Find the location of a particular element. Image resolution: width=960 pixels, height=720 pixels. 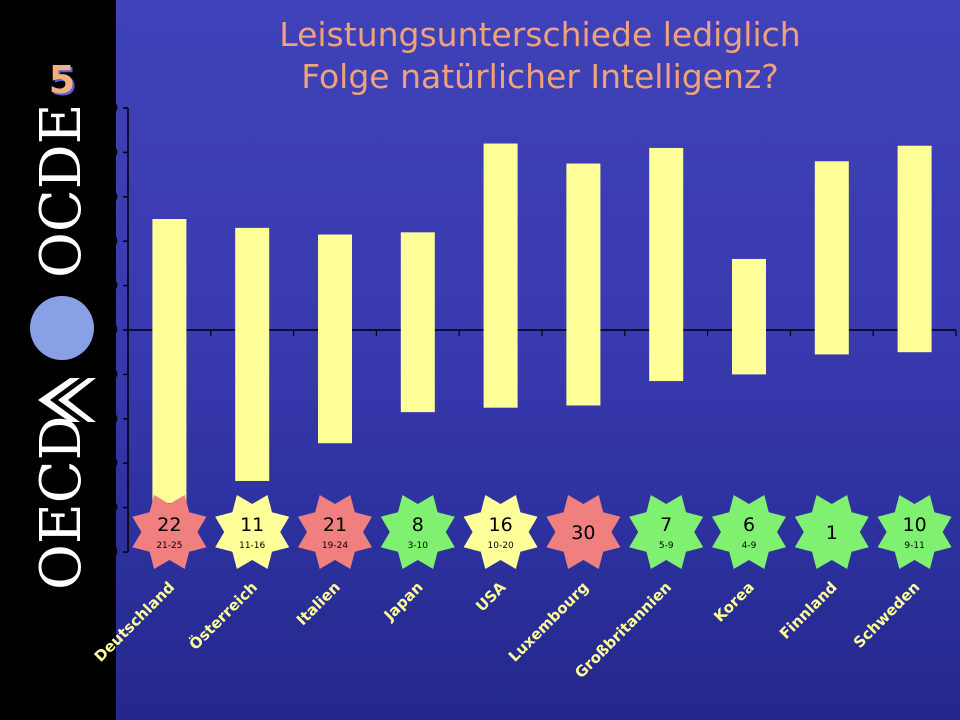

rank-badge: 22 21-25 is located at coordinates (169, 532).